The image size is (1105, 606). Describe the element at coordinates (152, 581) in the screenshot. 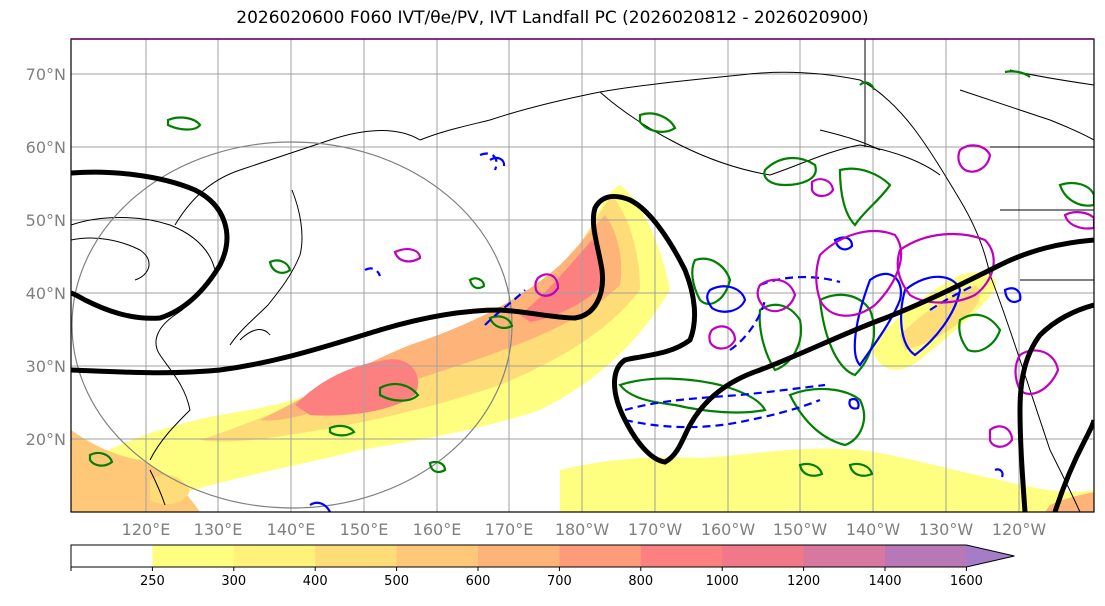

I see `colorbar-tick-label: 250` at that location.